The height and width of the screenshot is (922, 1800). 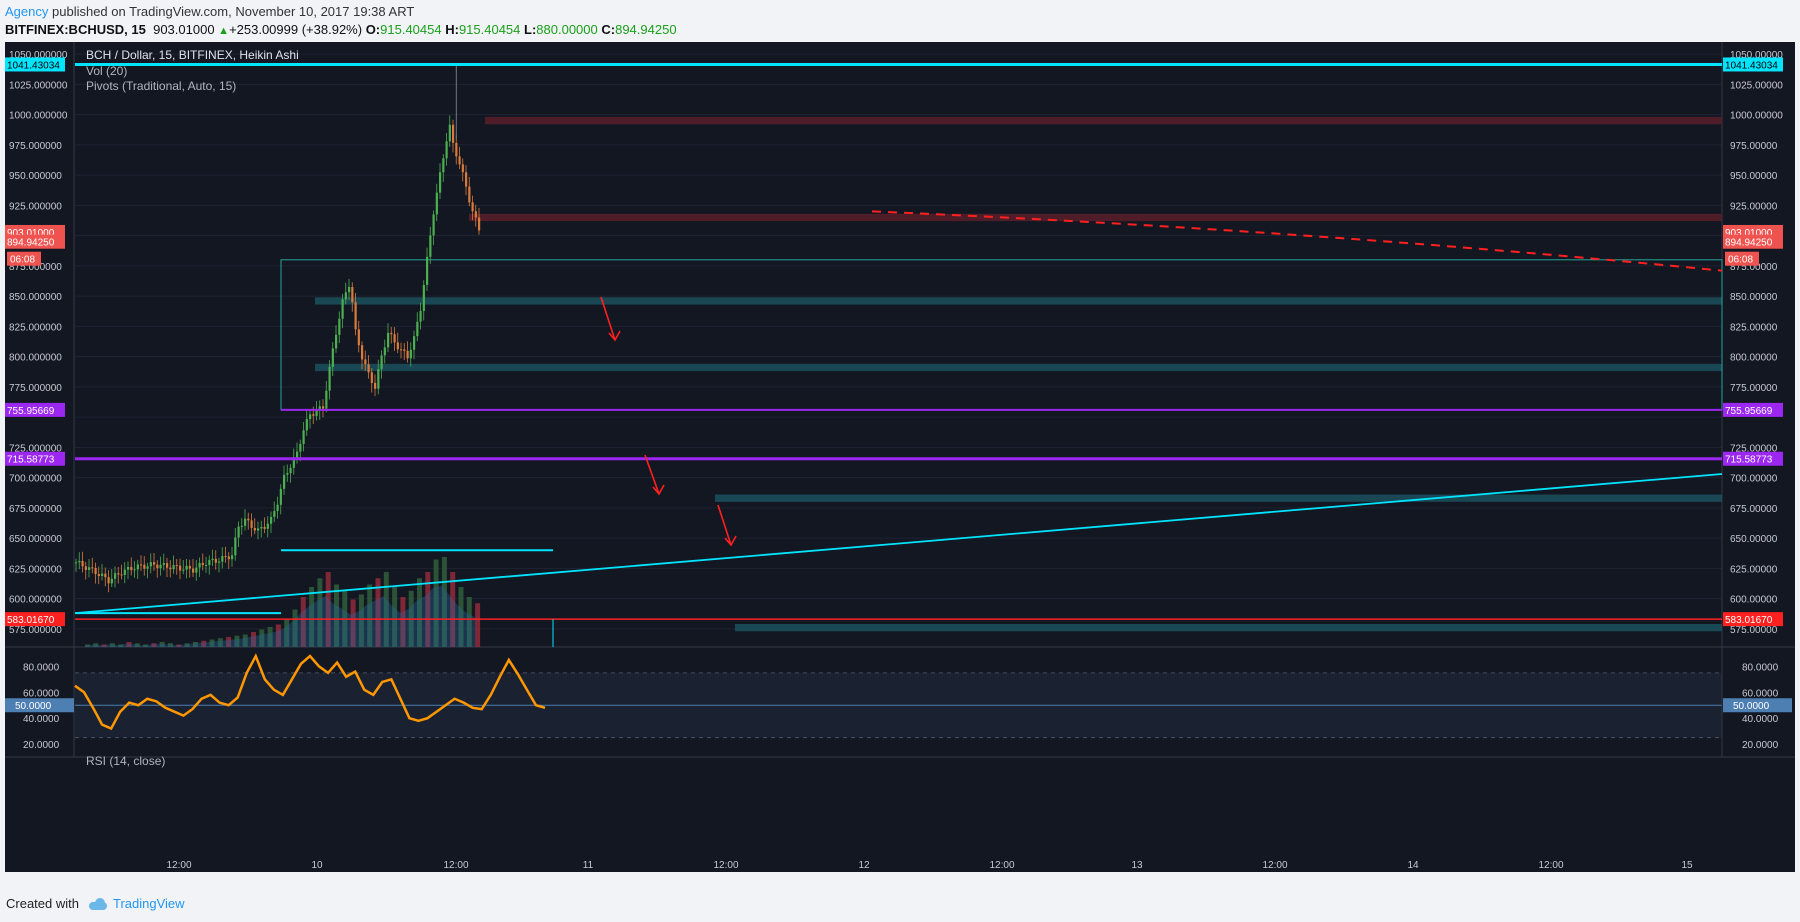 I want to click on rsi-tick-left: 20.0000, so click(x=41, y=745).